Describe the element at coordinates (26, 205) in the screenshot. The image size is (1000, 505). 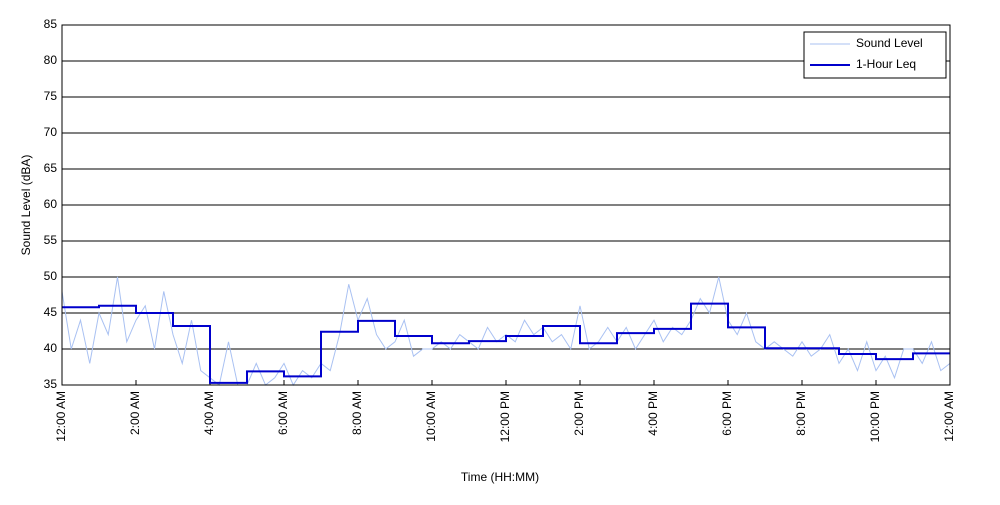
I see `y-axis-label: Sound Level (dBA)` at that location.